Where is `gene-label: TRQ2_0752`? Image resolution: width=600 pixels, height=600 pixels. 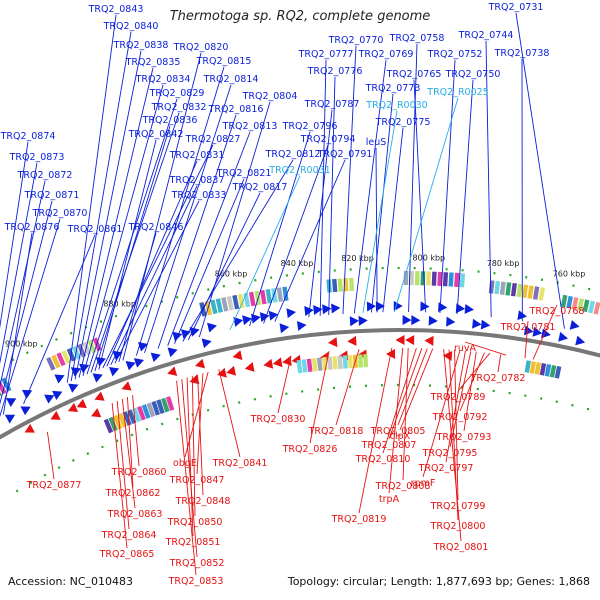 gene-label: TRQ2_0752 is located at coordinates (455, 54).